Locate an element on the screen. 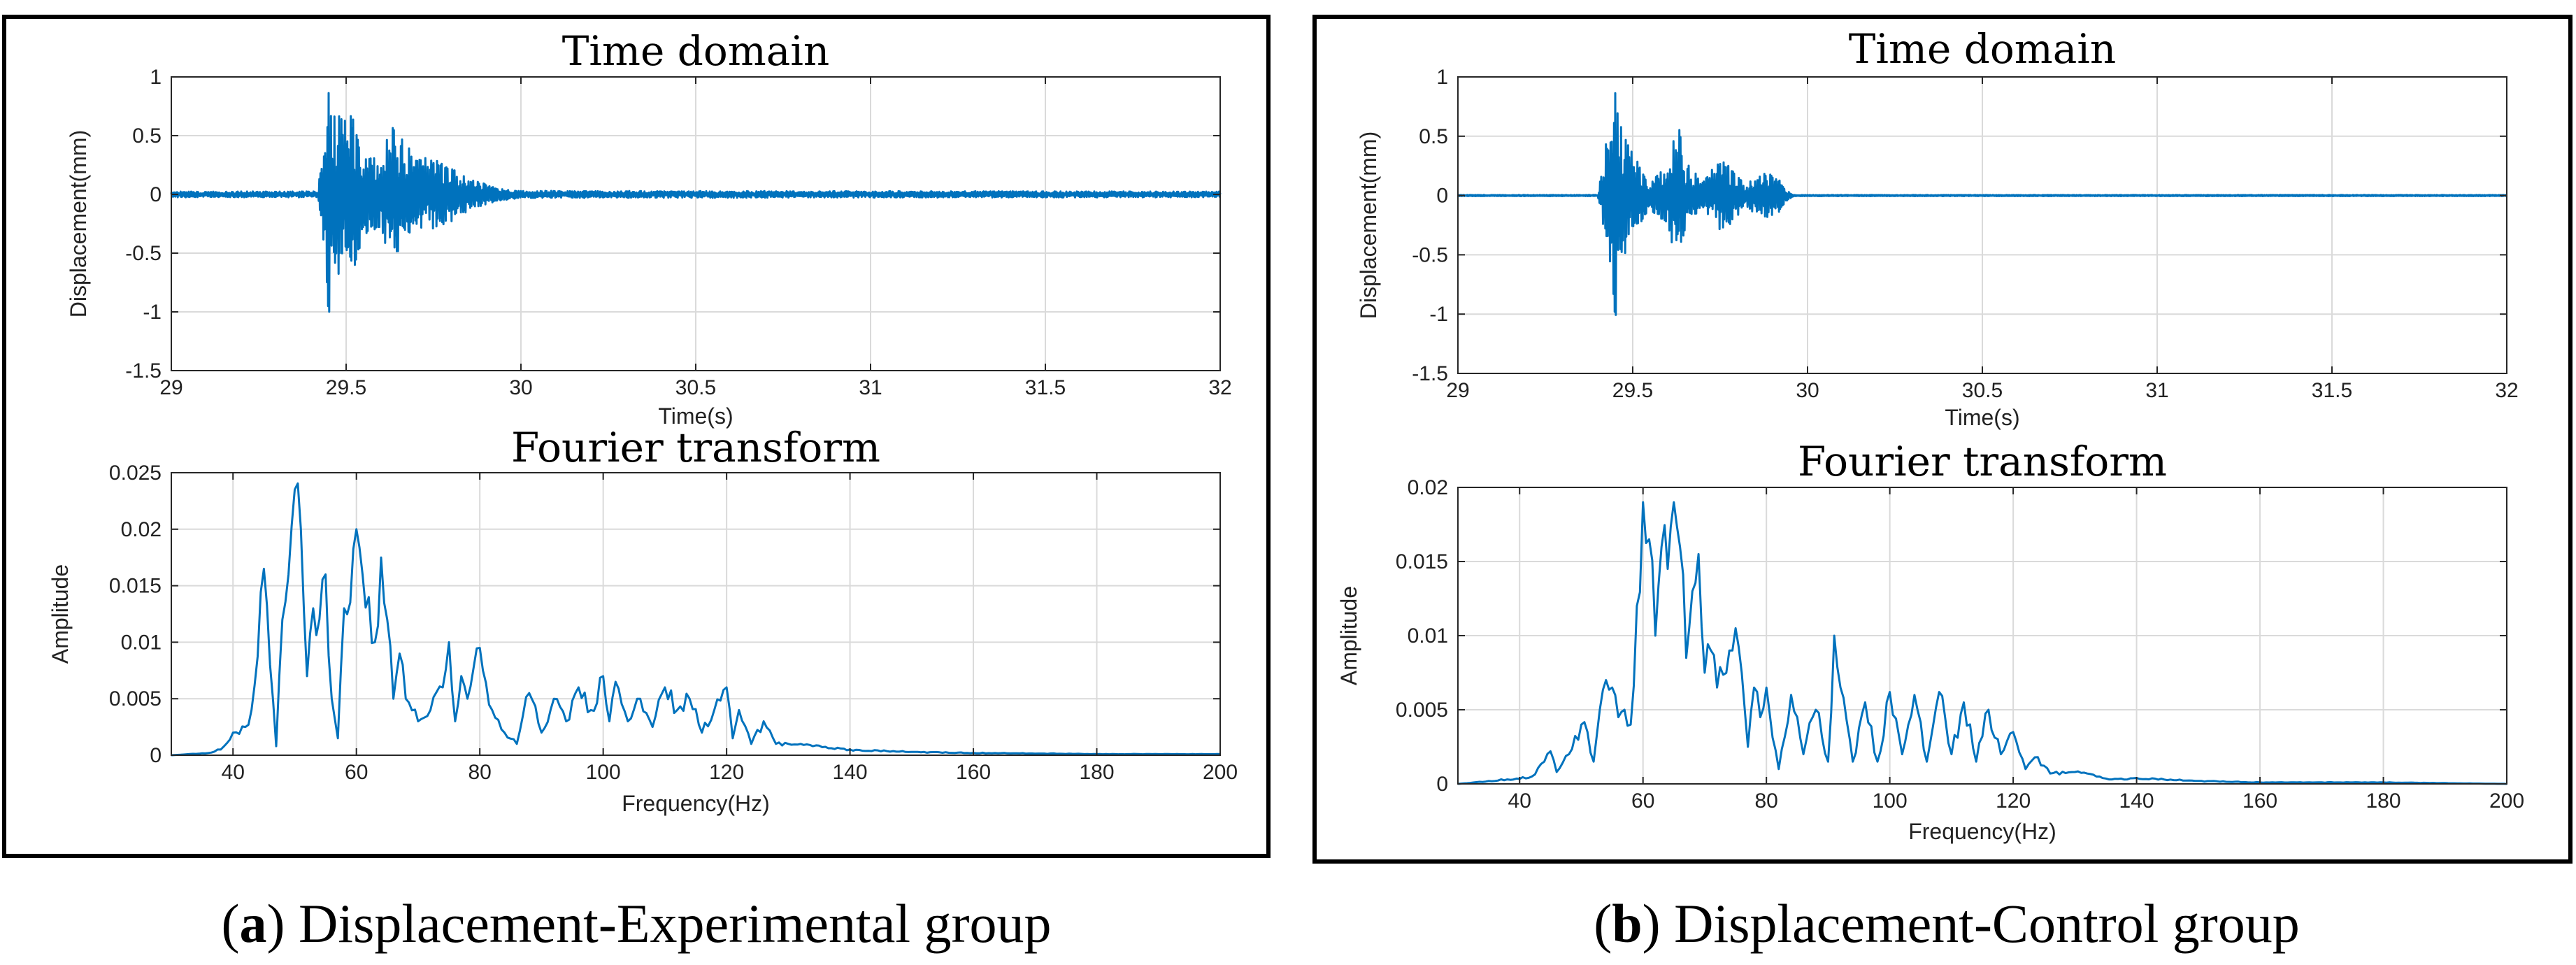 Image resolution: width=2576 pixels, height=965 pixels. caption-a-paren-open: ( is located at coordinates (231, 923).